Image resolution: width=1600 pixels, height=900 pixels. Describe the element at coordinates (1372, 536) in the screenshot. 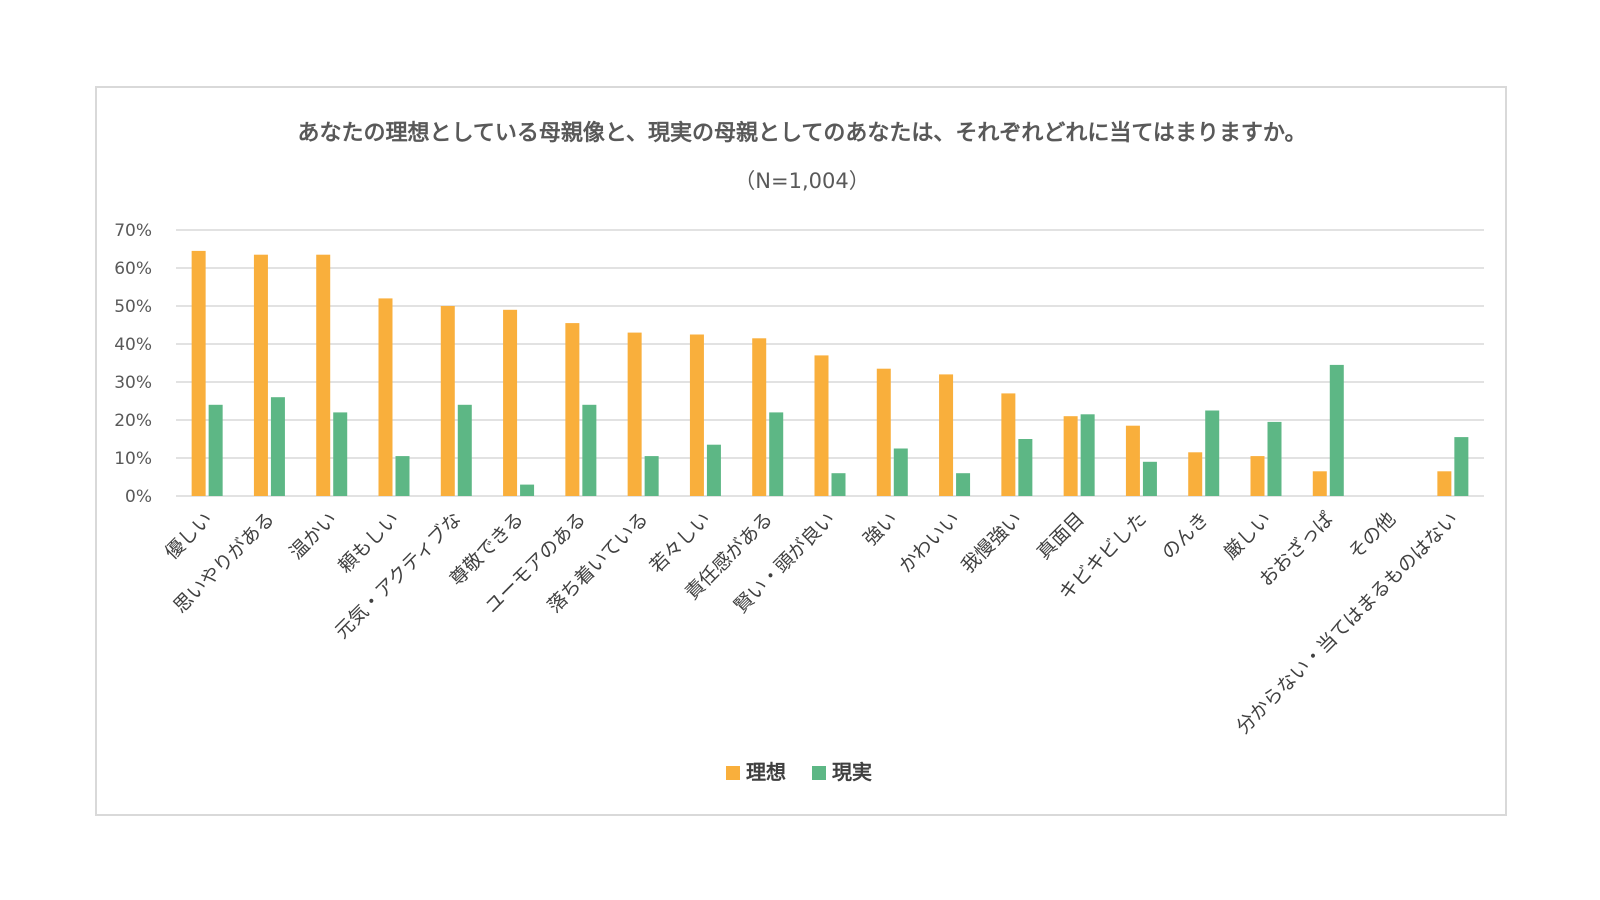

I see `x-tick-label: その他` at that location.